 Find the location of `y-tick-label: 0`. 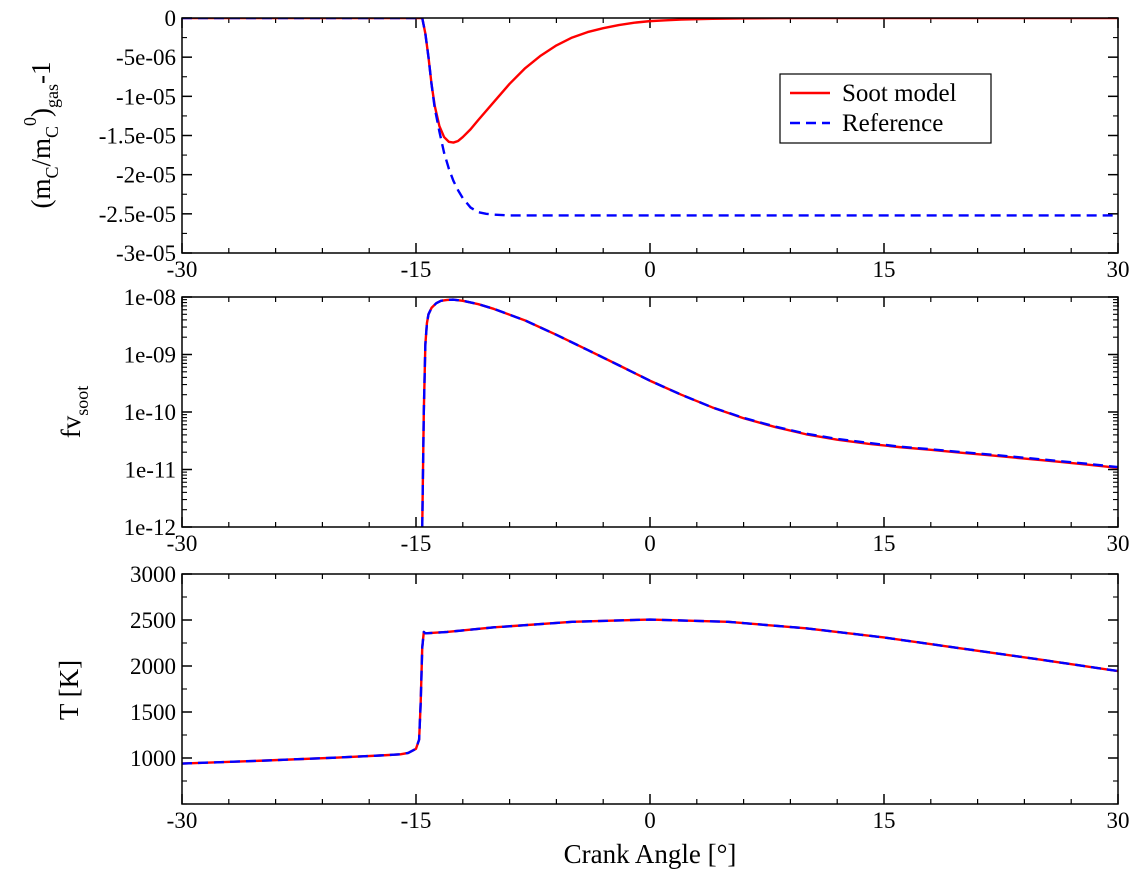

y-tick-label: 0 is located at coordinates (171, 18).